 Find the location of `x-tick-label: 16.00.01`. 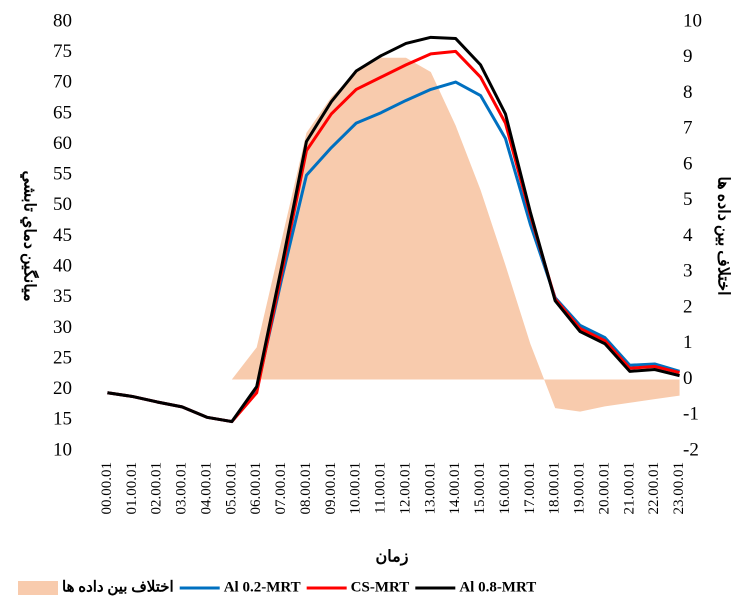

x-tick-label: 16.00.01 is located at coordinates (505, 488).